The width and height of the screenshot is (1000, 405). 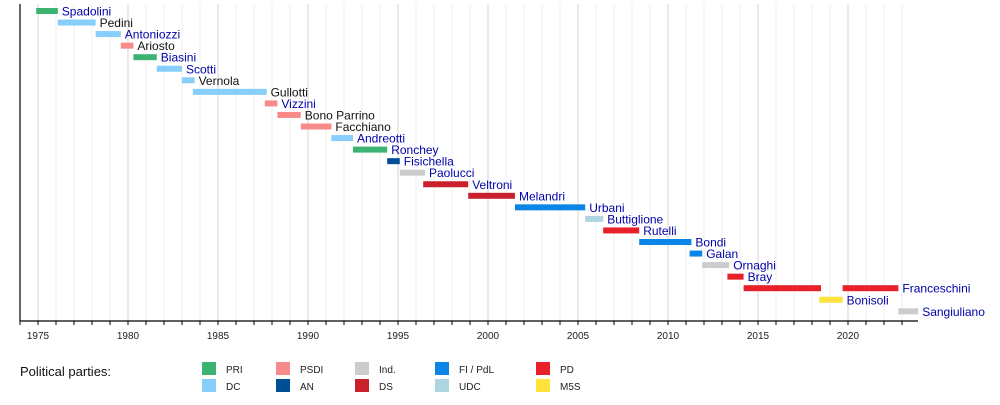 What do you see at coordinates (363, 127) in the screenshot?
I see `minister-label: Facchiano` at bounding box center [363, 127].